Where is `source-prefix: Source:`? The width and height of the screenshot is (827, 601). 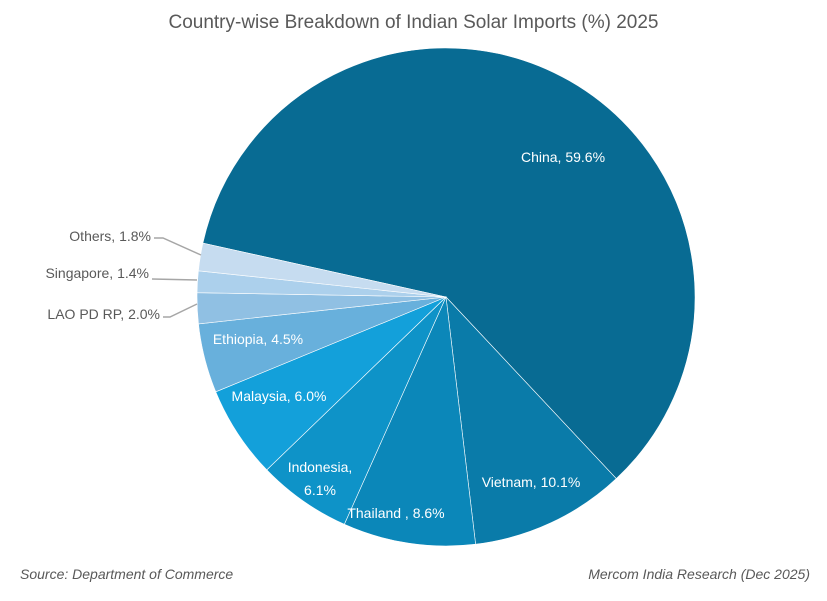 source-prefix: Source: is located at coordinates (44, 574).